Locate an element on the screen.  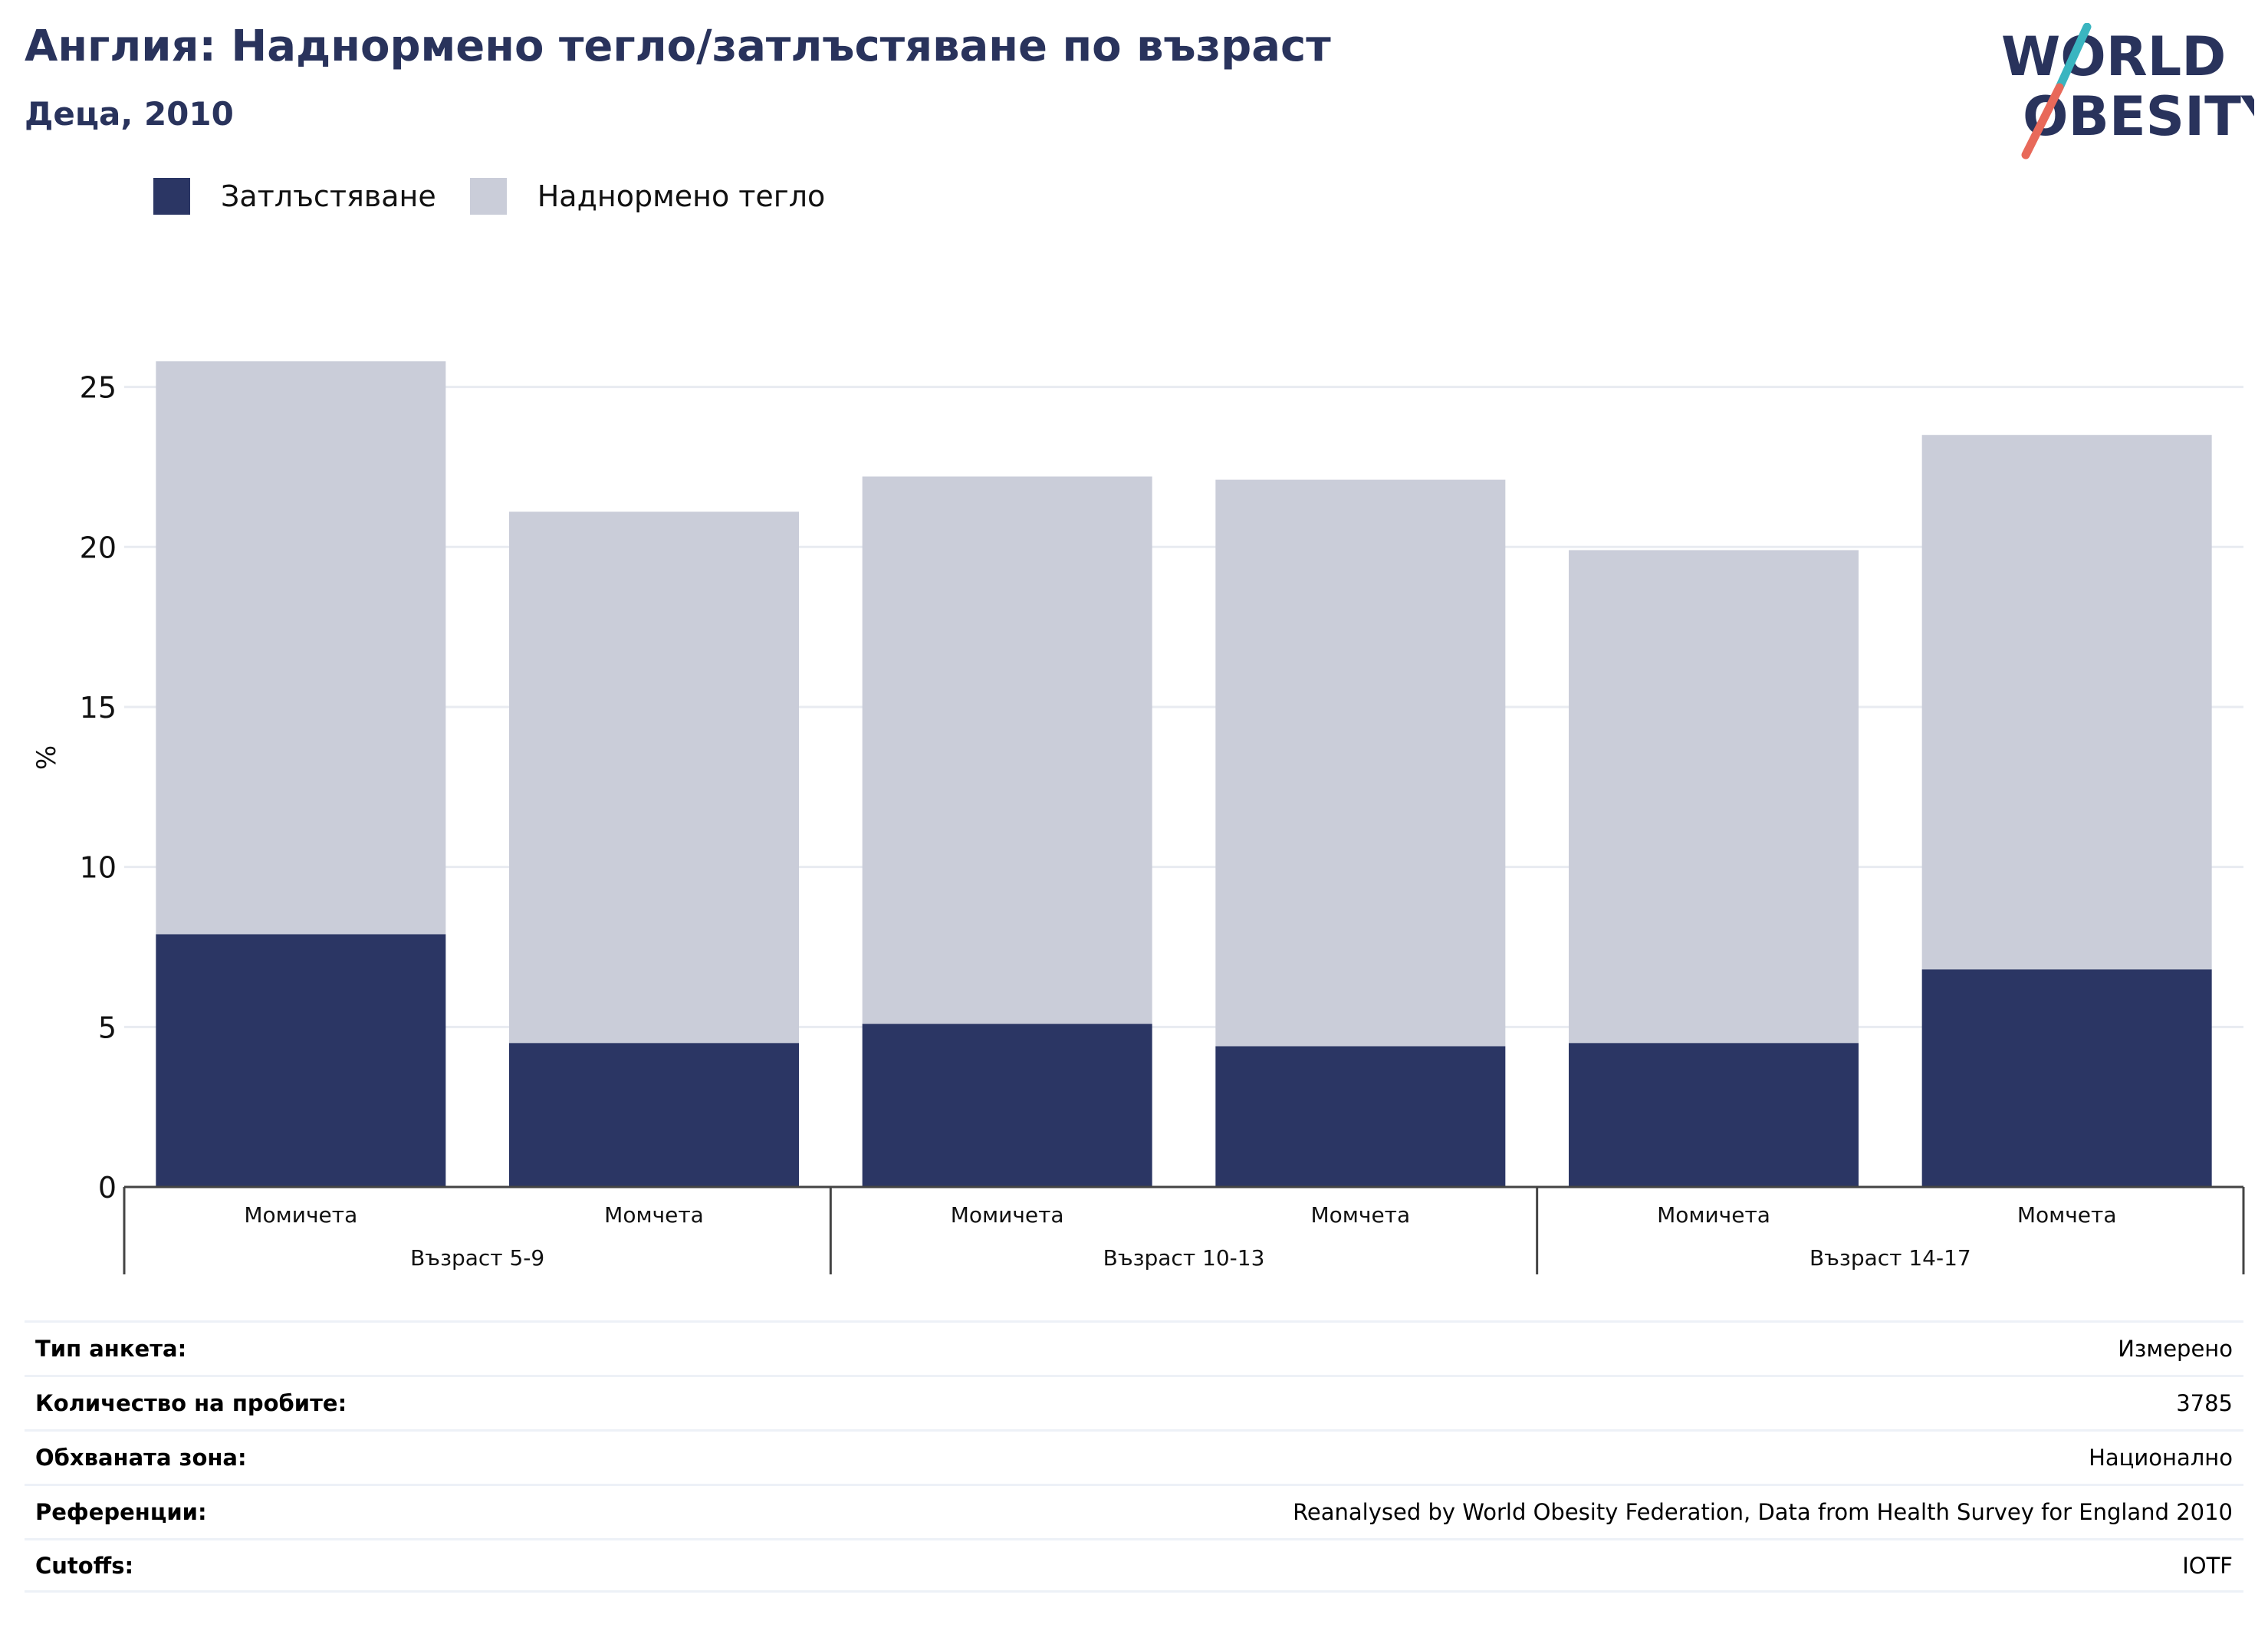
y-axis-label: % is located at coordinates (46, 758).